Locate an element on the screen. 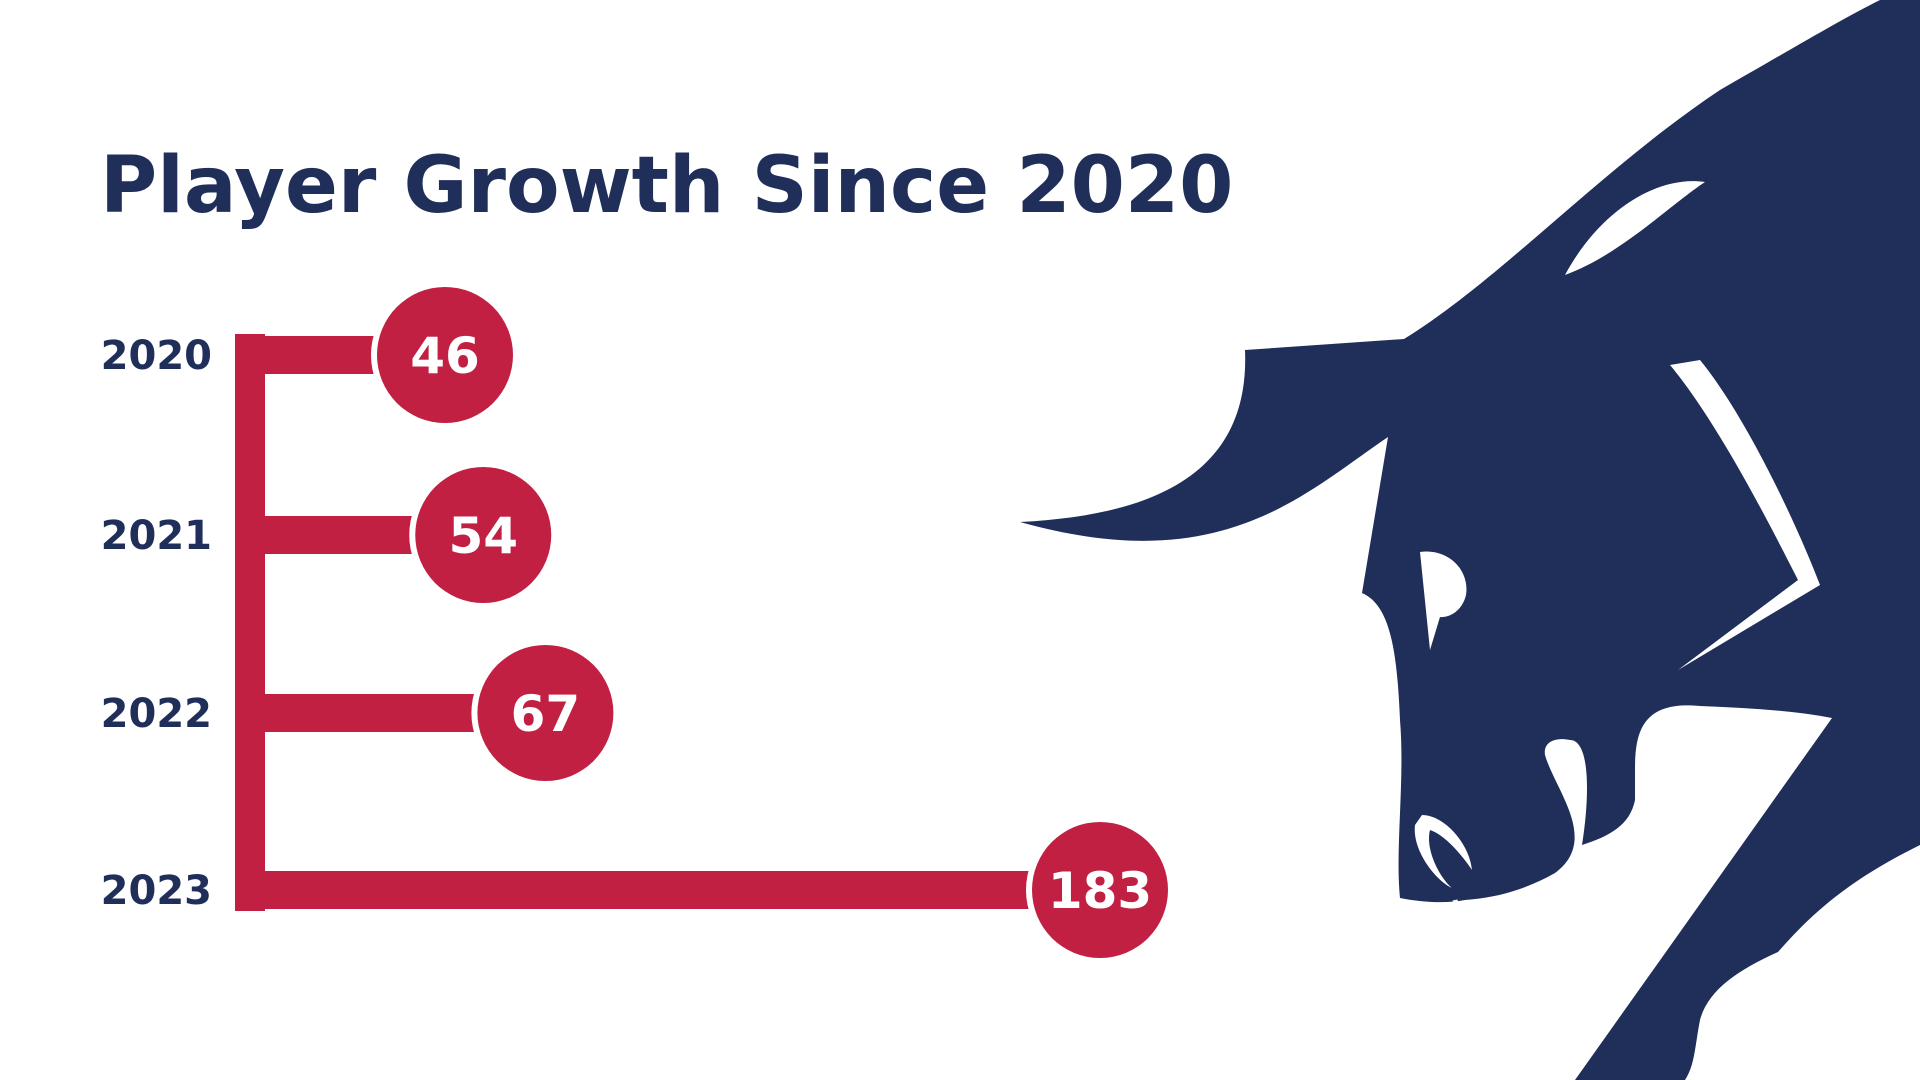  value-bubble-2021 is located at coordinates (483, 535).